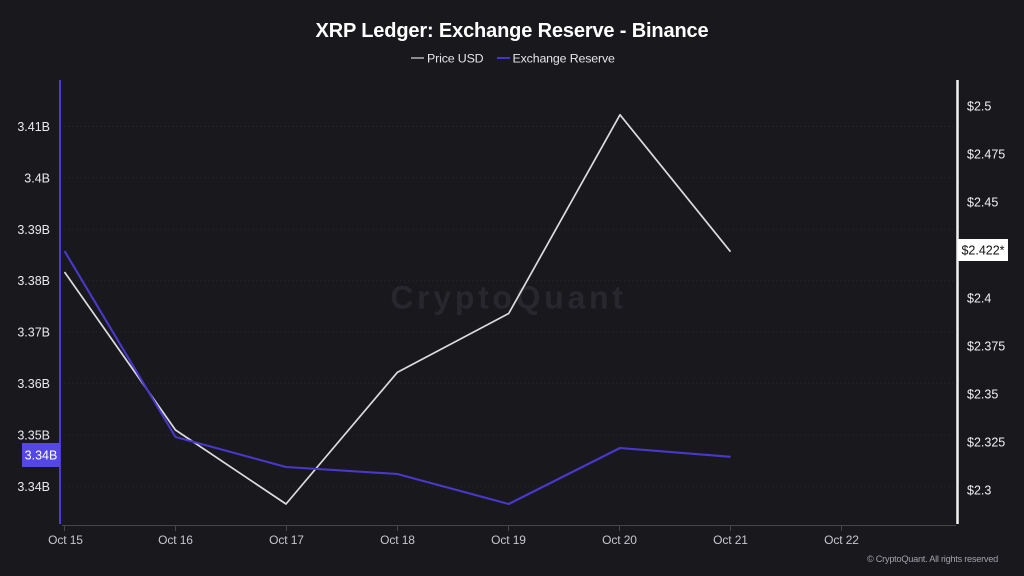 This screenshot has width=1024, height=576. I want to click on svg-text: 3.37B, so click(33, 333).